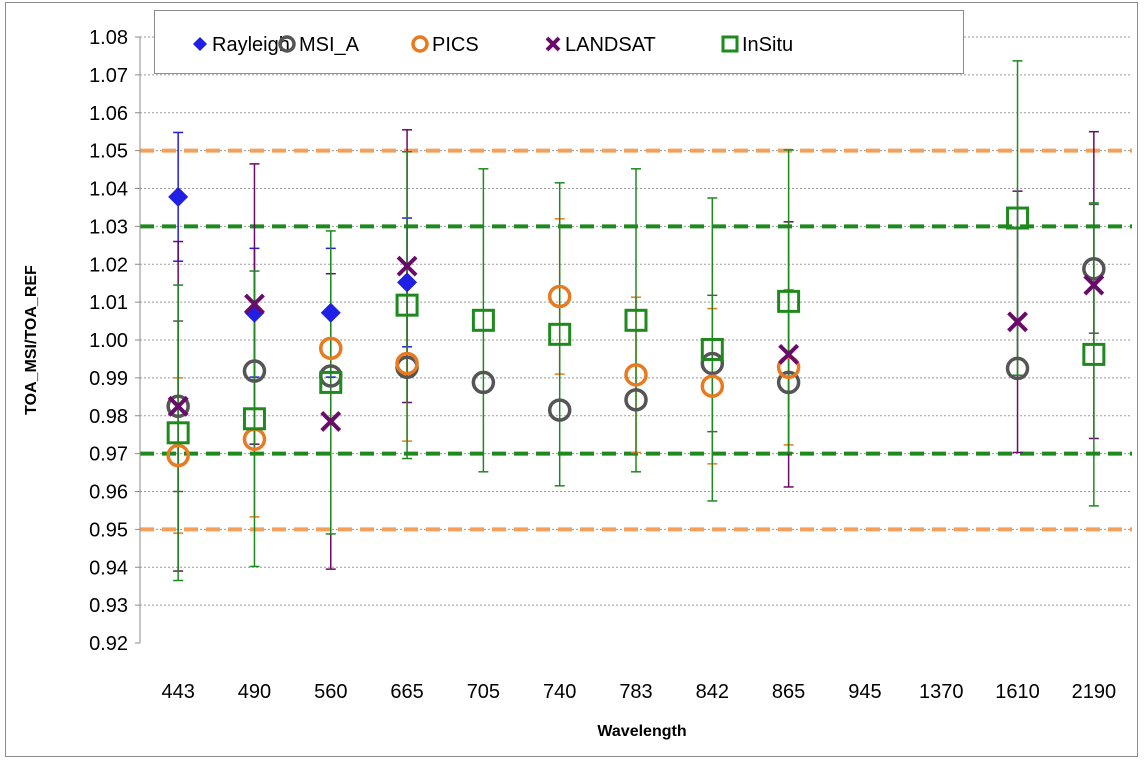  I want to click on y-tick-label: 1.07, so click(108, 76).